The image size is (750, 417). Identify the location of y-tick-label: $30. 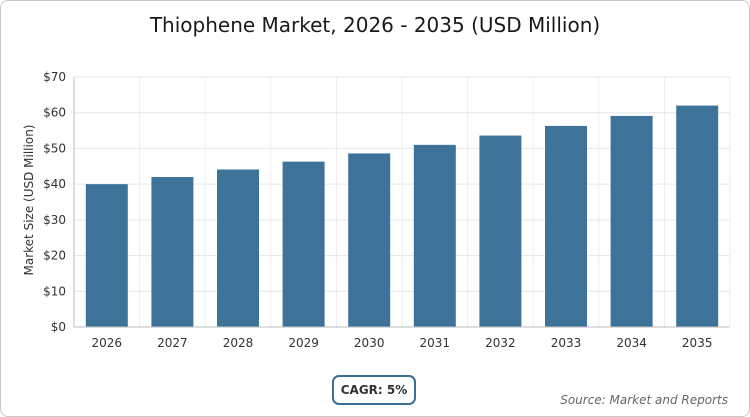
(54, 220).